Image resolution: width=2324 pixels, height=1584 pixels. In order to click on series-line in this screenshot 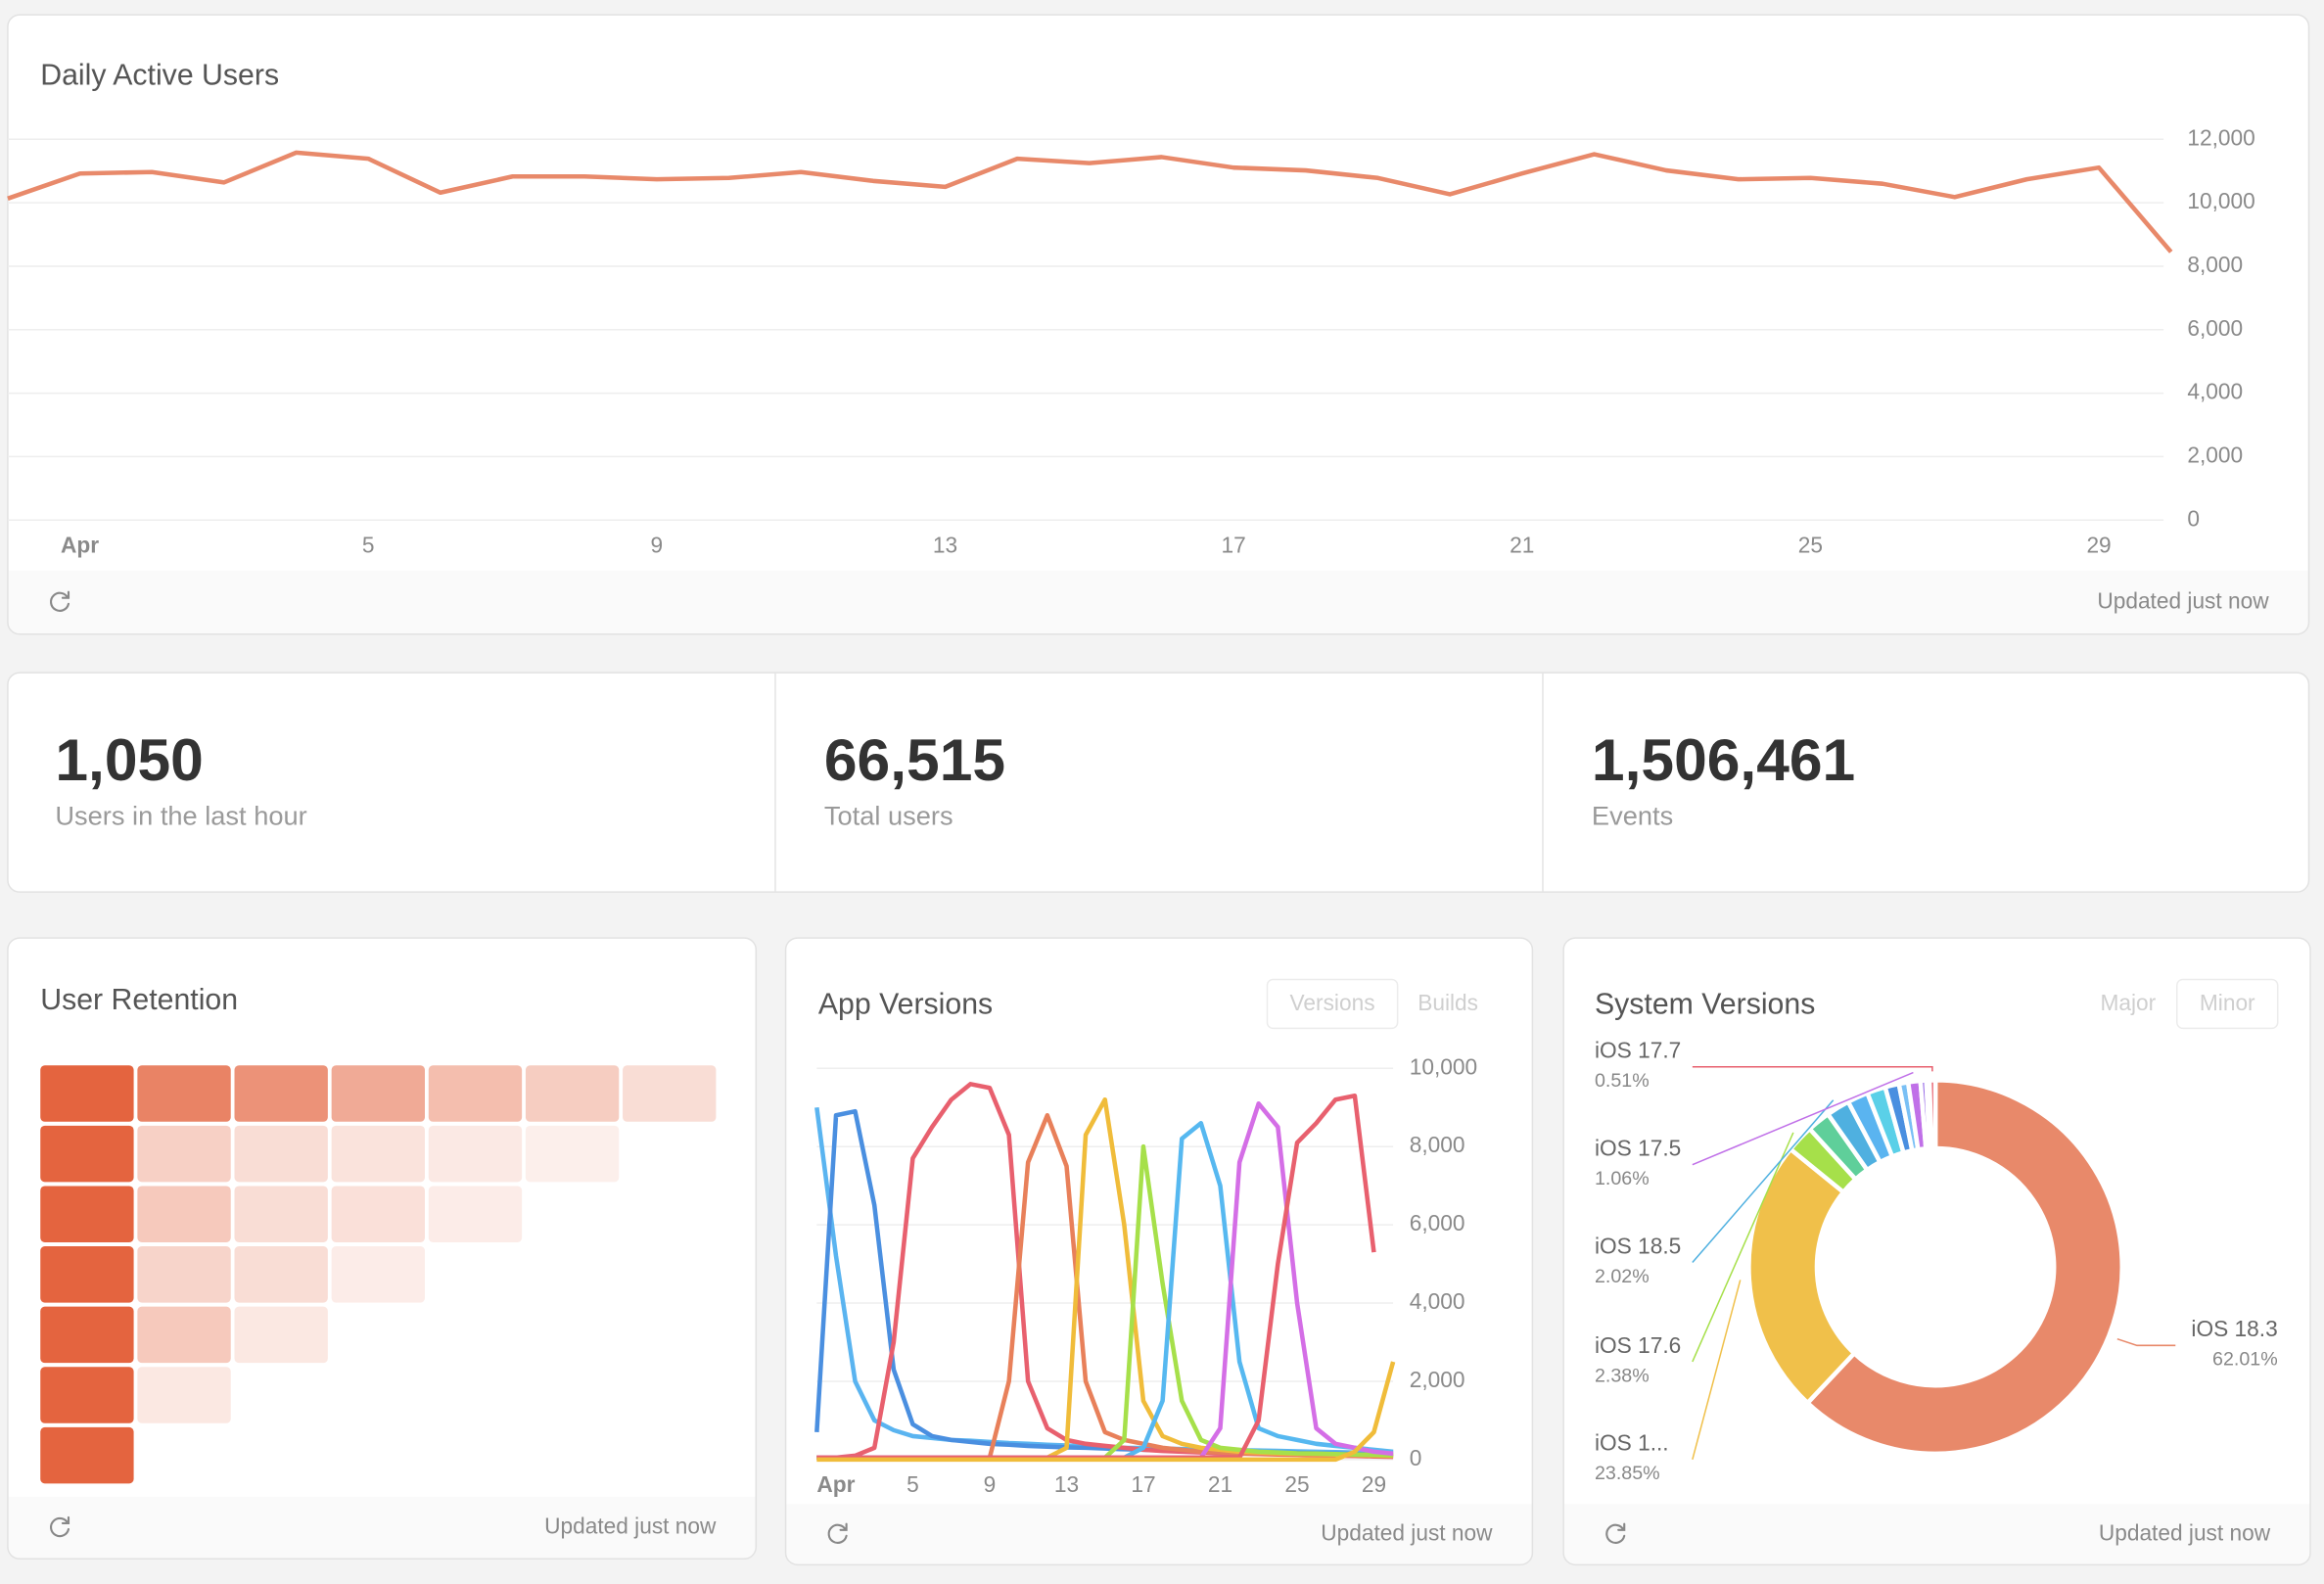, I will do `click(1106, 1412)`.